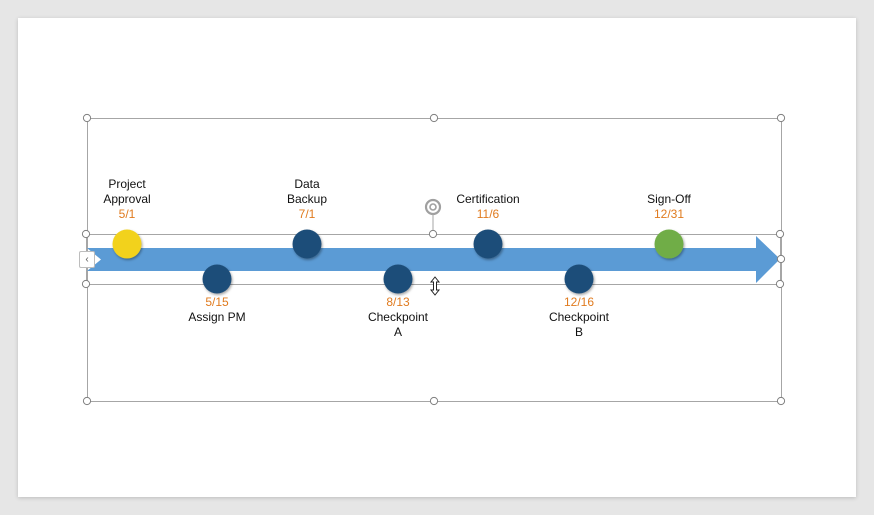 The image size is (874, 515). What do you see at coordinates (433, 259) in the screenshot?
I see `timeline-arrow` at bounding box center [433, 259].